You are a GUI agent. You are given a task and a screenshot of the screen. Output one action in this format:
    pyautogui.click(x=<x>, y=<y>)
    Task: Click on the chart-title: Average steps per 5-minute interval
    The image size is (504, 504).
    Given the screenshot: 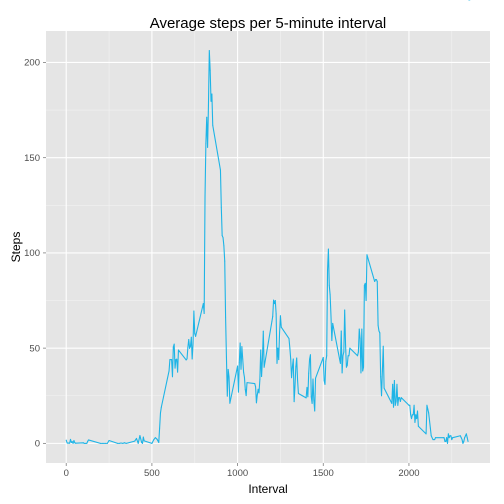 What is the action you would take?
    pyautogui.click(x=268, y=23)
    